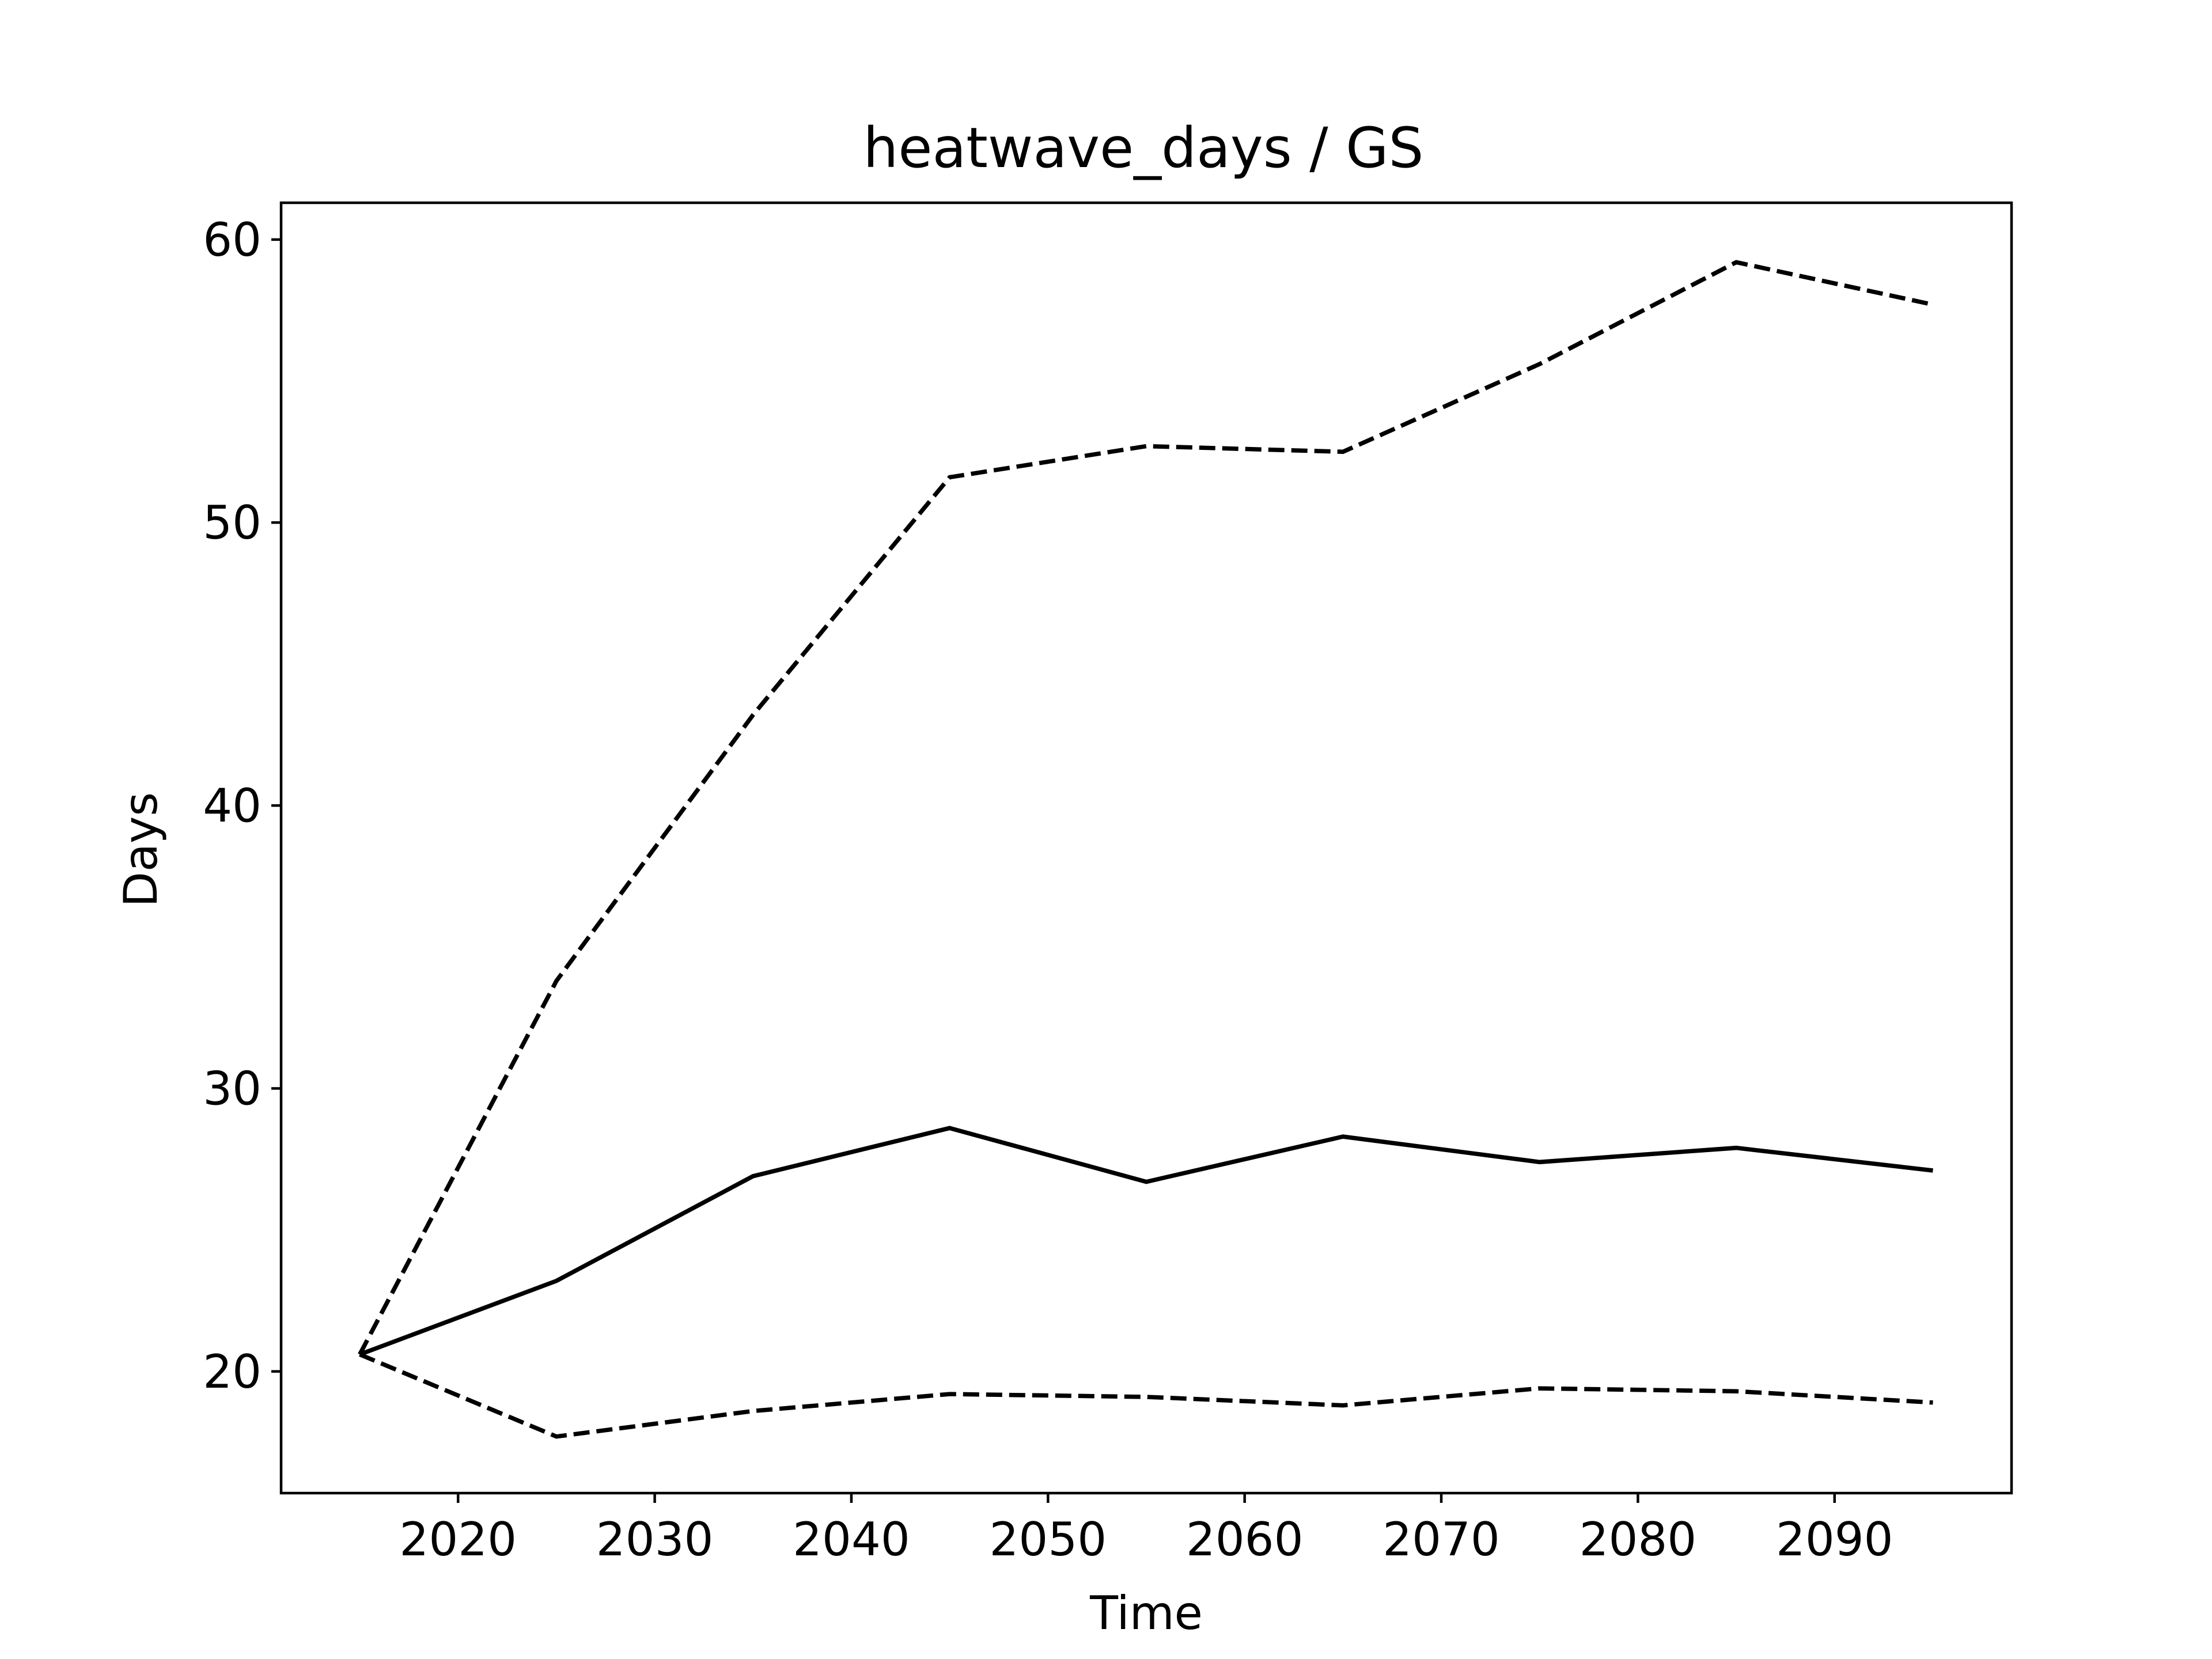 The image size is (2212, 1659). What do you see at coordinates (655, 1539) in the screenshot?
I see `x-tick-label: 2030` at bounding box center [655, 1539].